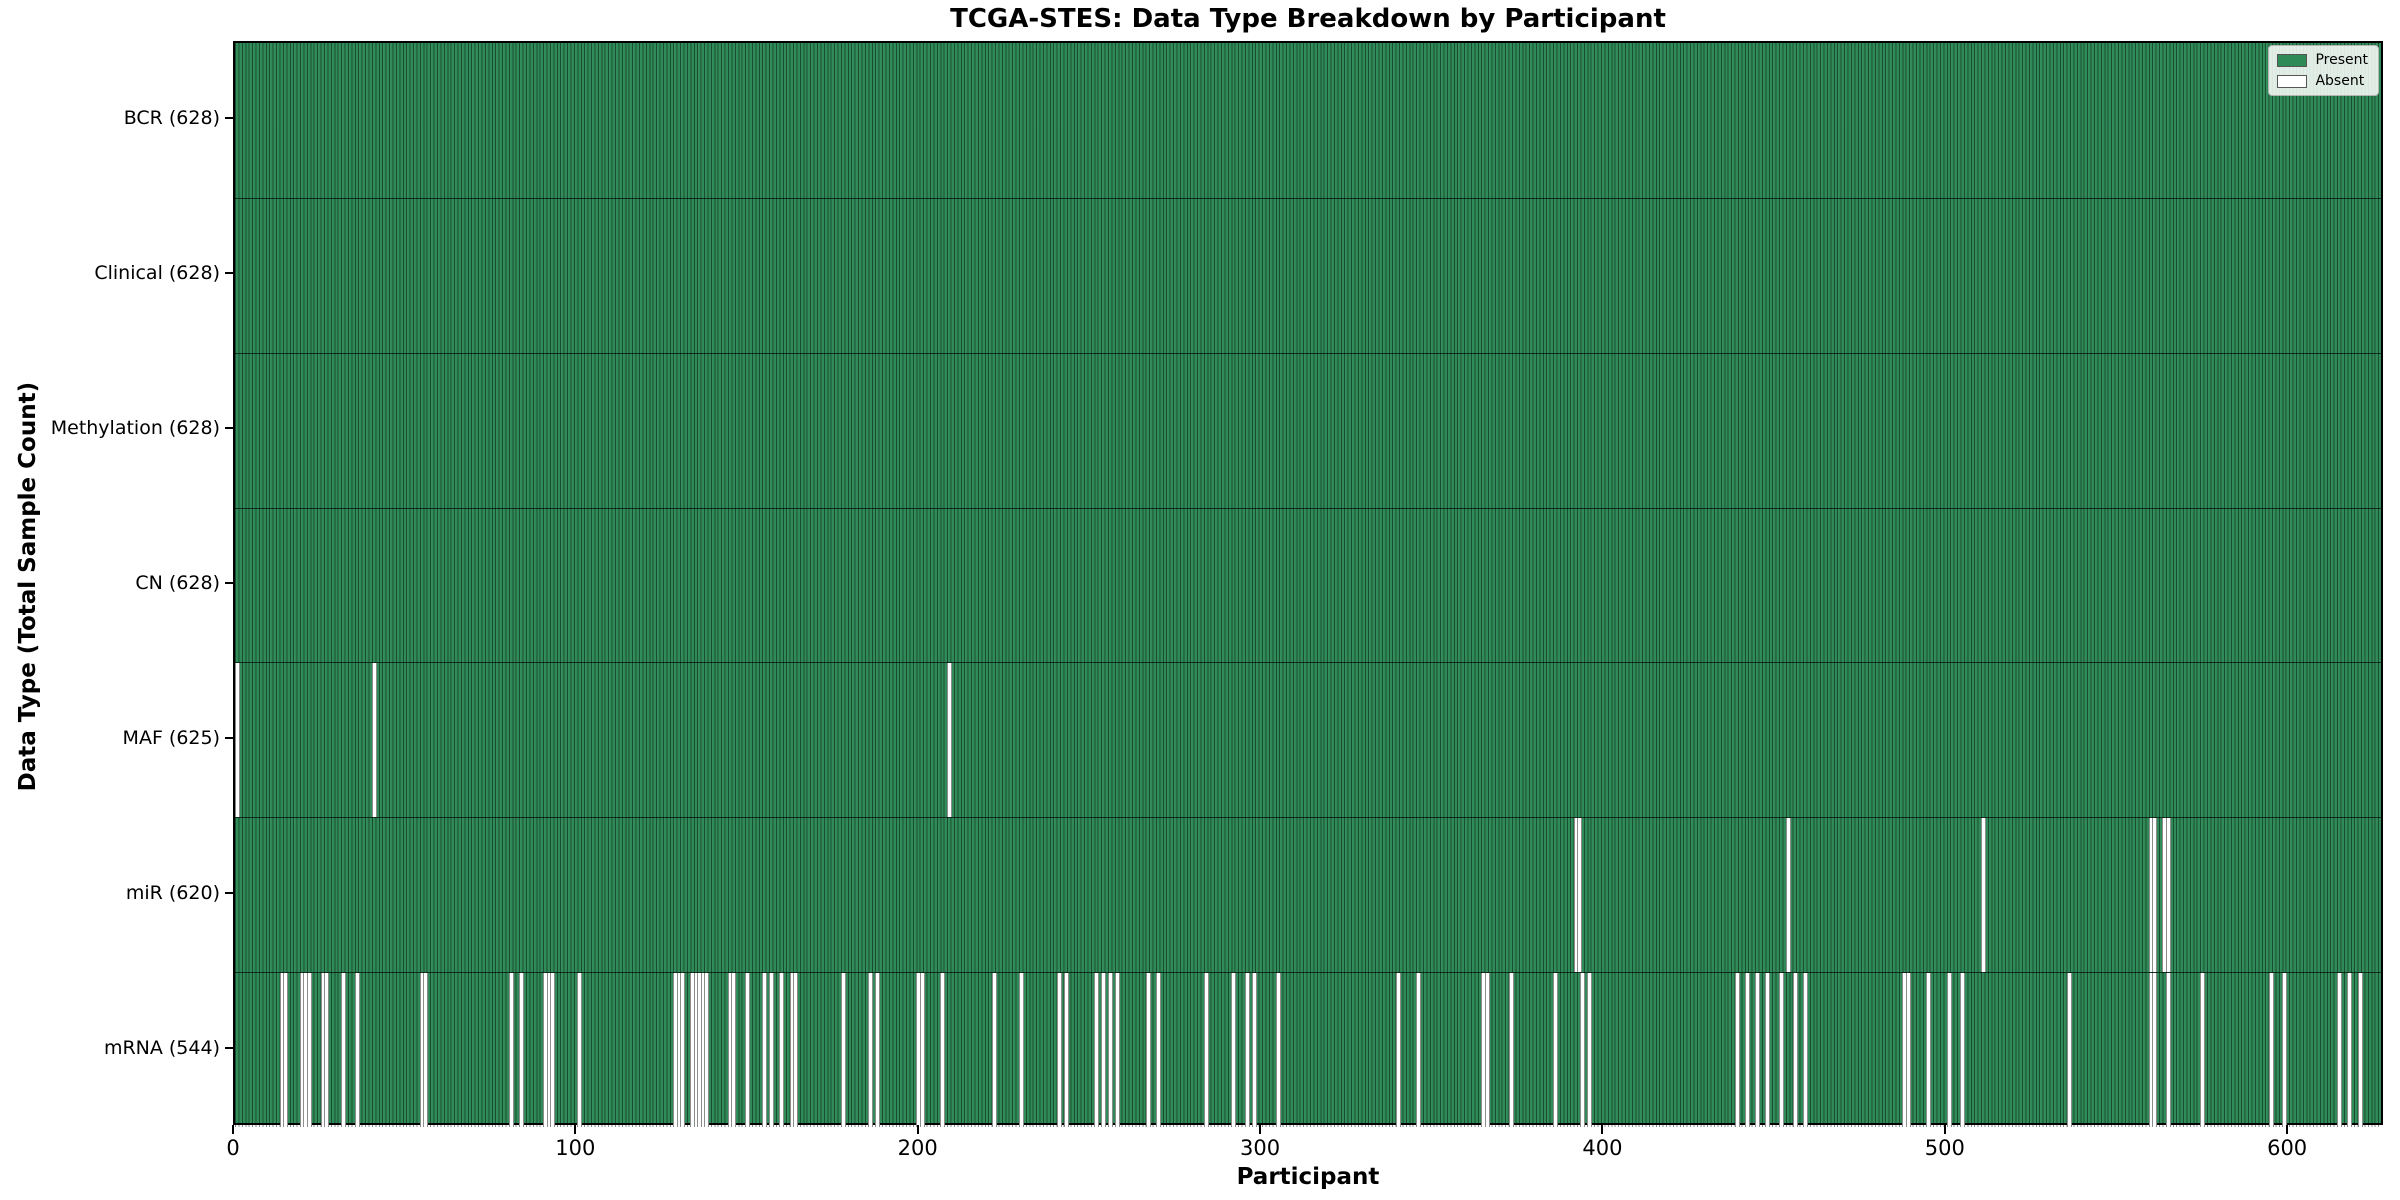 This screenshot has width=2400, height=1200. What do you see at coordinates (161, 1047) in the screenshot?
I see `y-tick-label-mRNA: mRNA (544)` at bounding box center [161, 1047].